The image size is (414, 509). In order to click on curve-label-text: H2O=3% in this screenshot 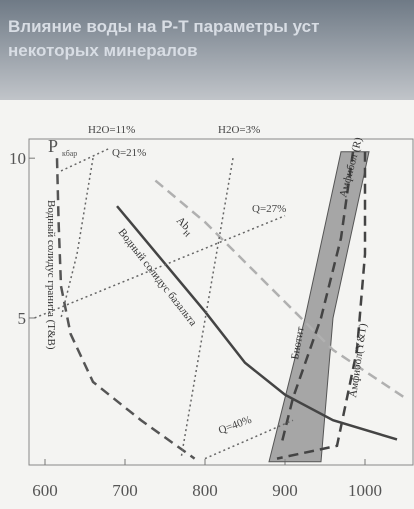, I will do `click(239, 130)`.